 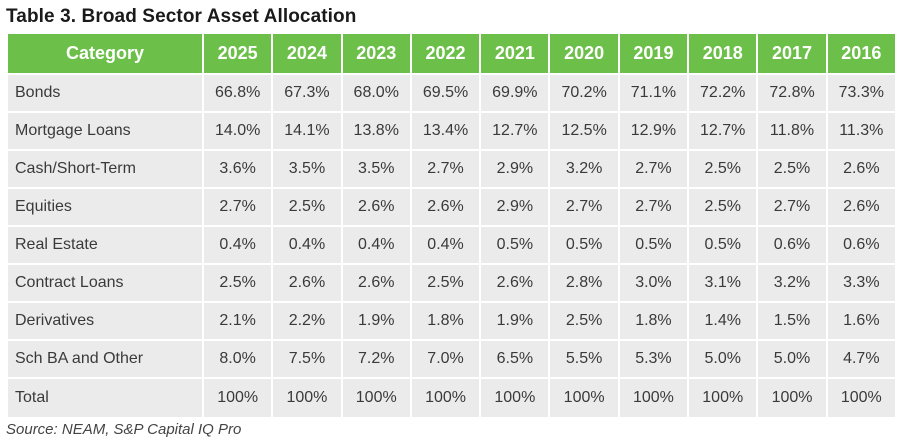 What do you see at coordinates (861, 359) in the screenshot?
I see `value-cell: 4.7%` at bounding box center [861, 359].